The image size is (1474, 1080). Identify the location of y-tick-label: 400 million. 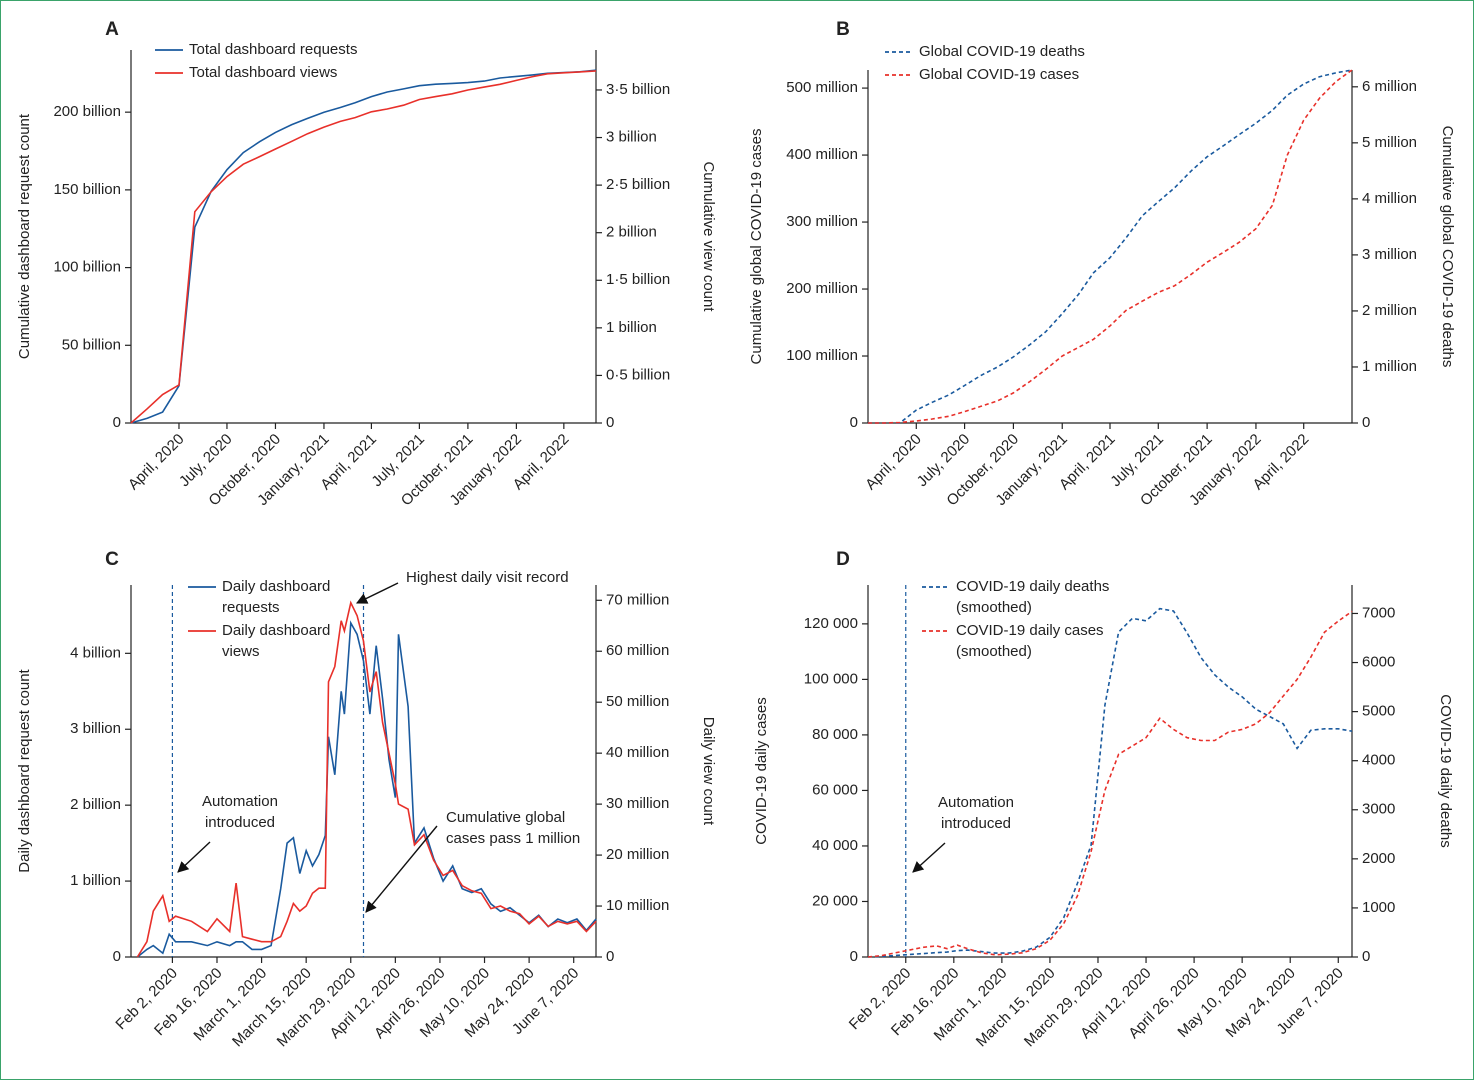
(822, 154).